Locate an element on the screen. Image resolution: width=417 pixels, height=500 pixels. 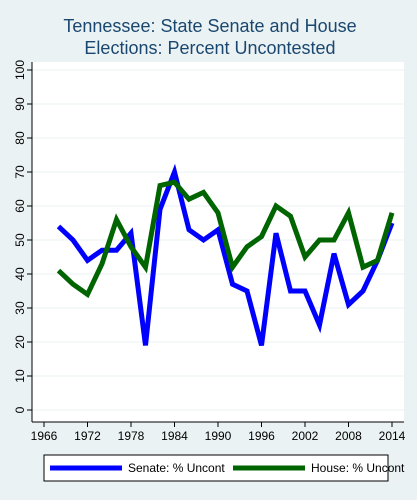
x-tick-label: 1984 is located at coordinates (174, 436).